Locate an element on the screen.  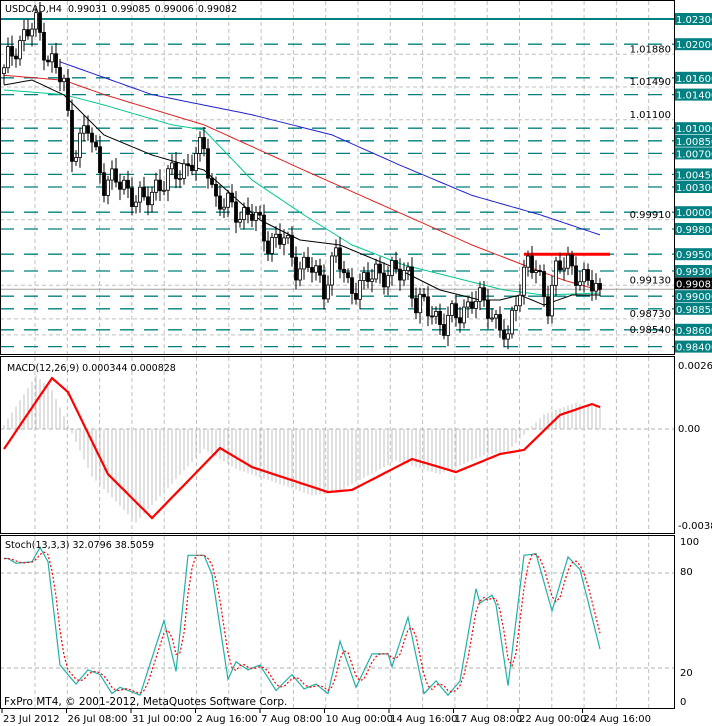
time-label: 26 Jul 08:00 is located at coordinates (98, 719).